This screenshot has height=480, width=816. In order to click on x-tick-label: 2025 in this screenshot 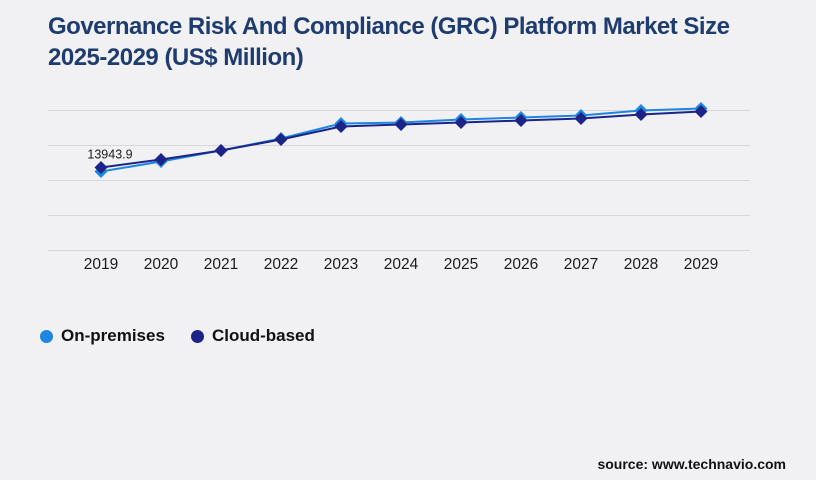, I will do `click(461, 264)`.